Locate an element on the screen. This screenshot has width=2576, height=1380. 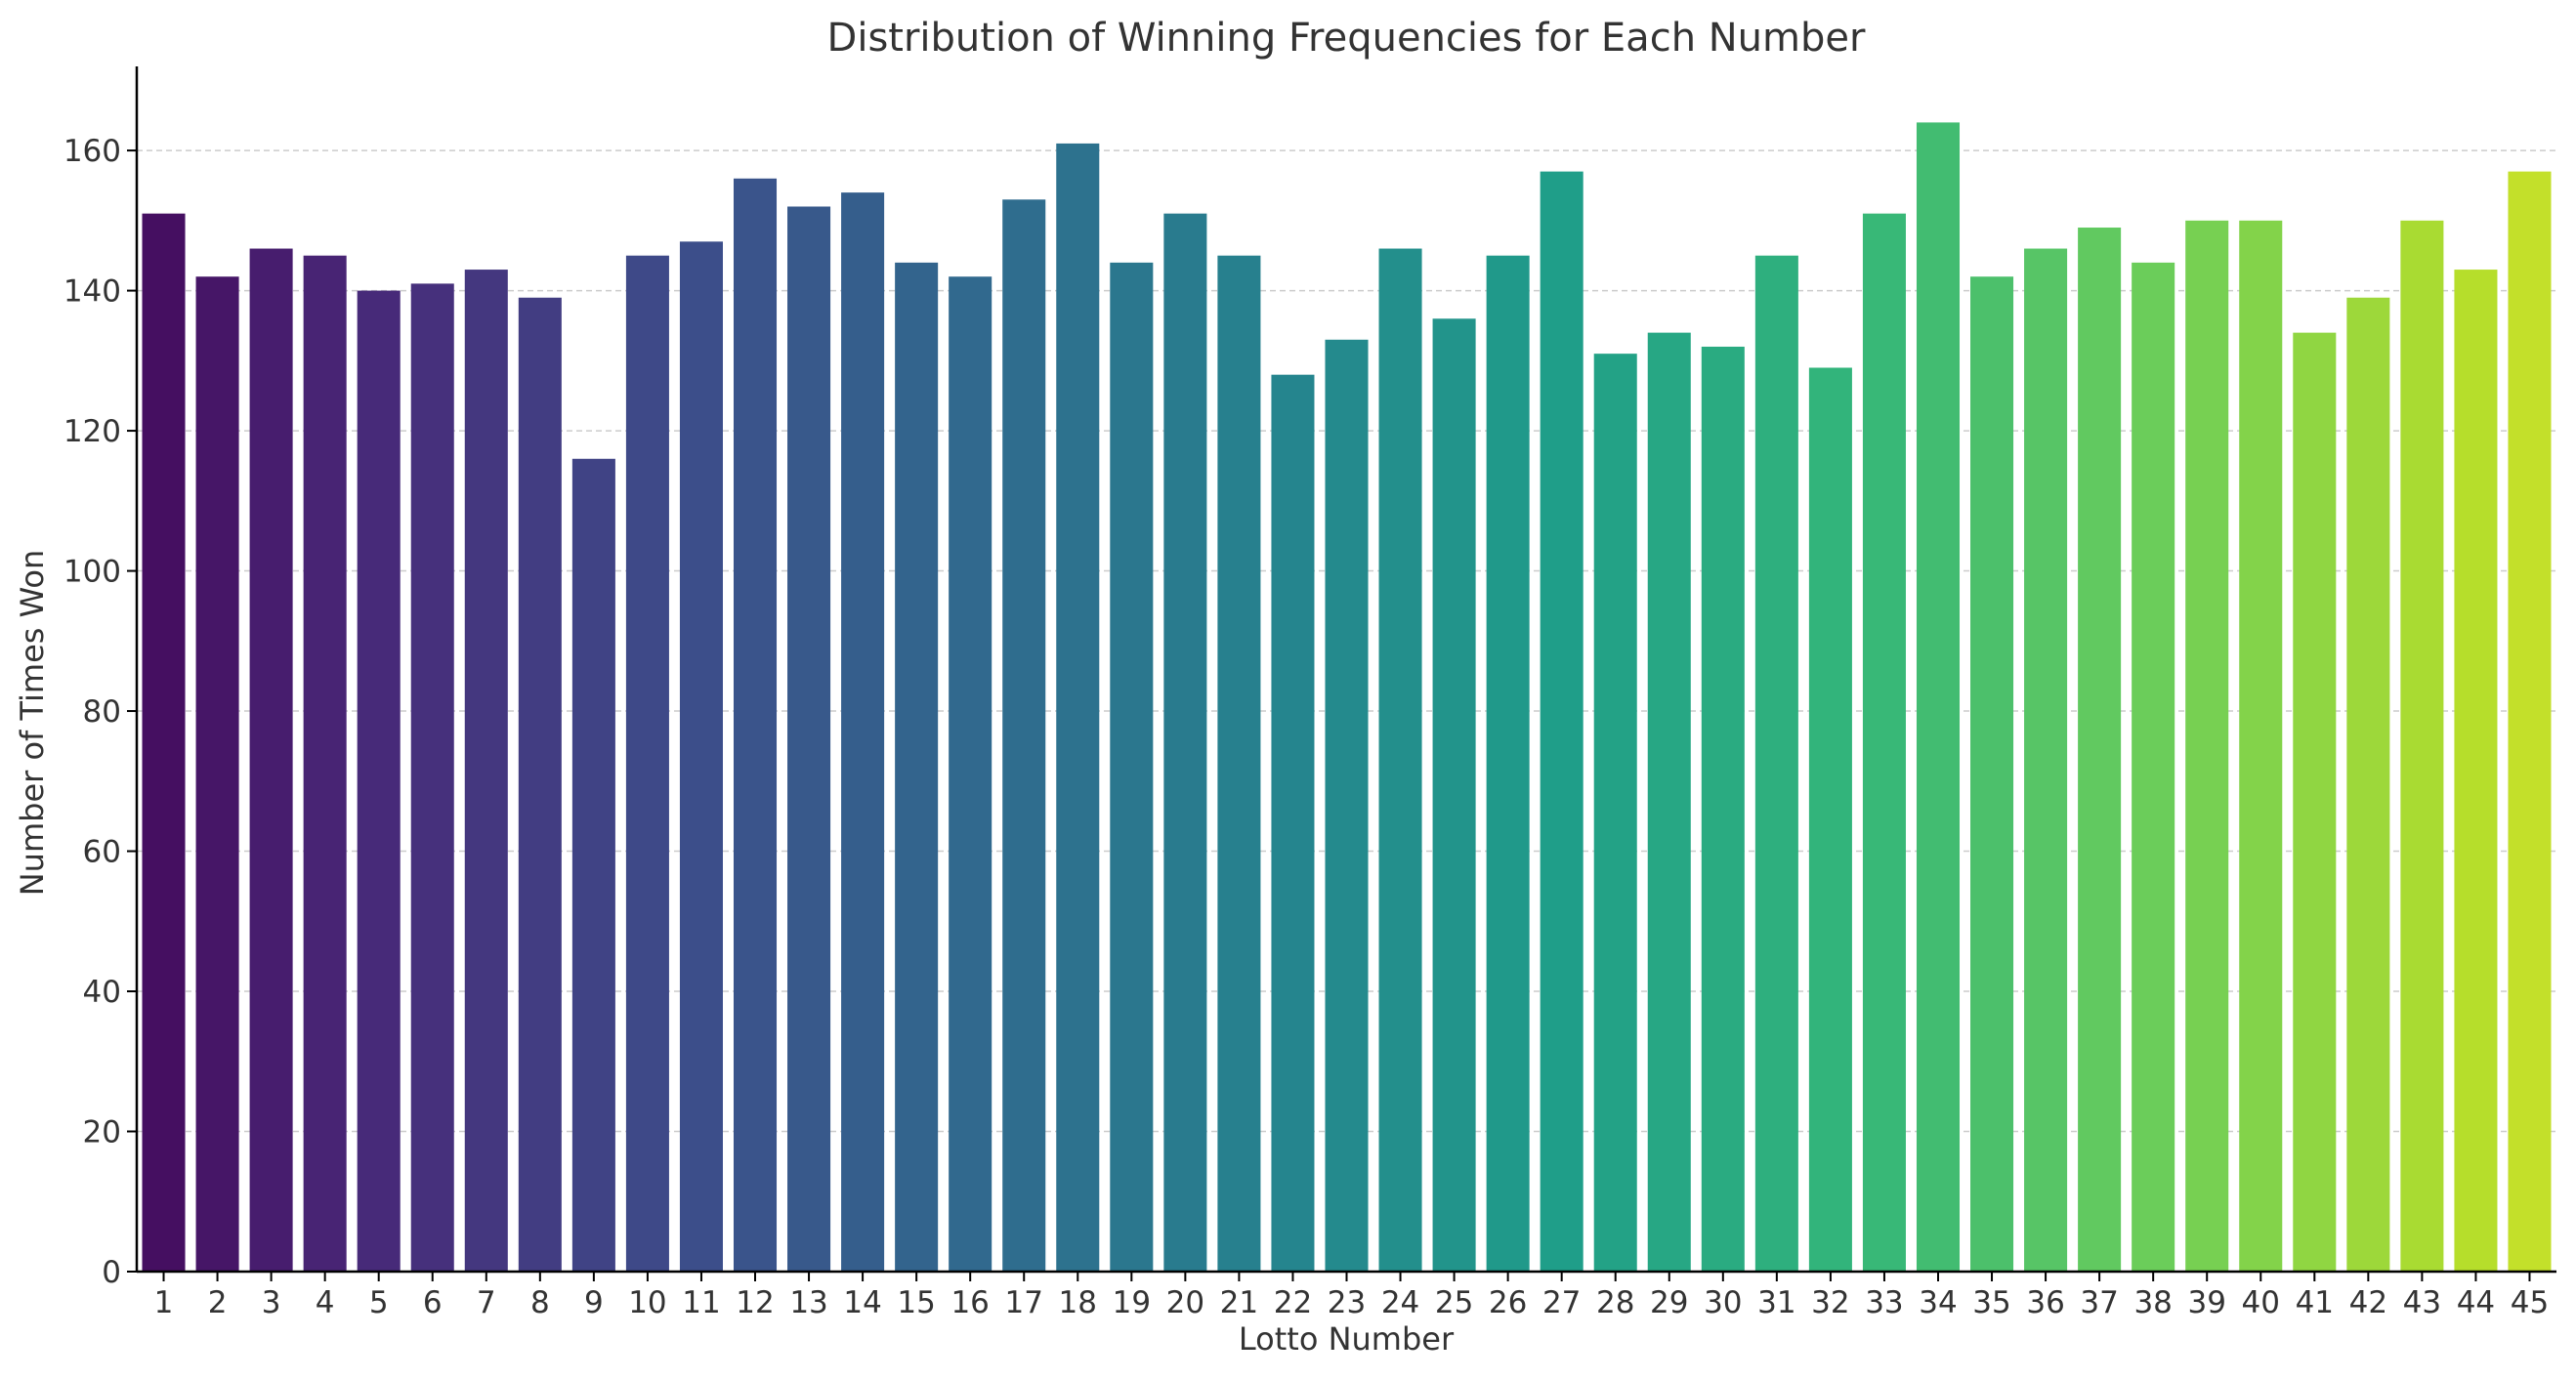
x-tick-label: 44 is located at coordinates (2476, 1302).